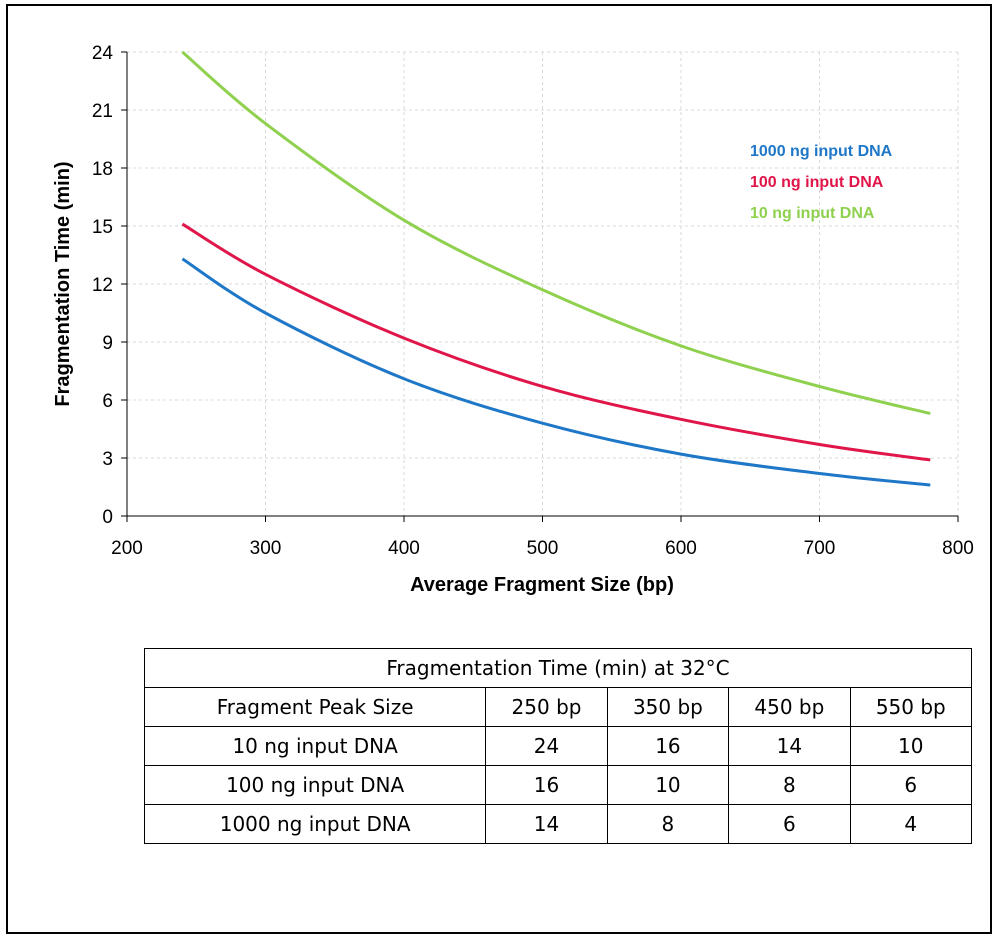 Image resolution: width=998 pixels, height=934 pixels. What do you see at coordinates (315, 785) in the screenshot?
I see `table-cell: 100 ng input DNA` at bounding box center [315, 785].